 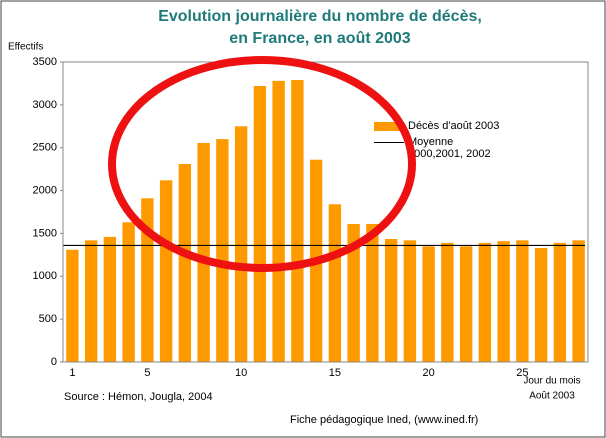 What do you see at coordinates (552, 396) in the screenshot?
I see `x-axis-label: Août 2003` at bounding box center [552, 396].